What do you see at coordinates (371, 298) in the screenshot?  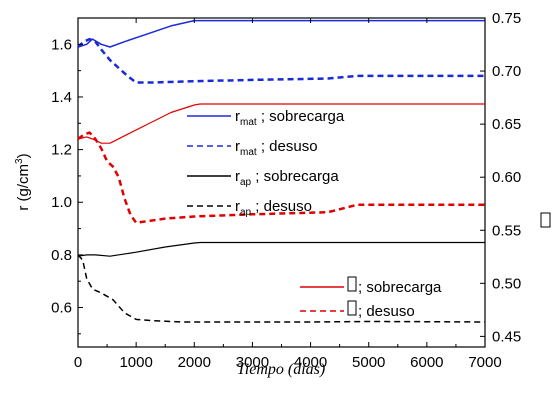 I see `legend-lower: ; sobrecarga ; desuso` at bounding box center [371, 298].